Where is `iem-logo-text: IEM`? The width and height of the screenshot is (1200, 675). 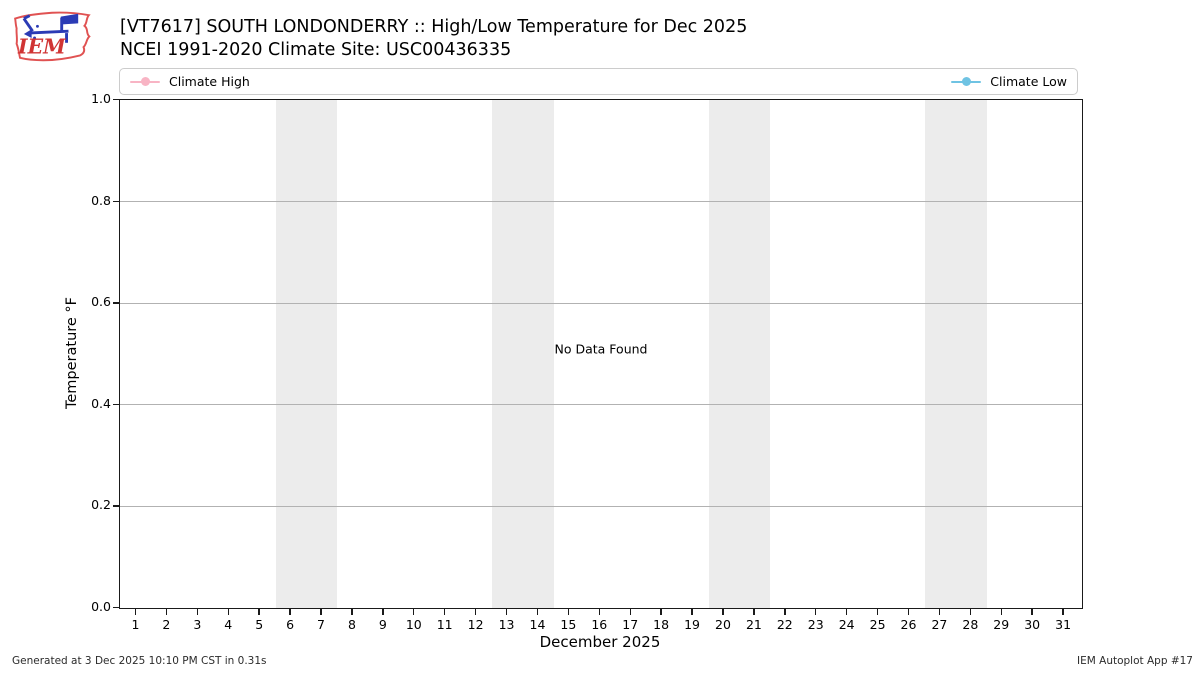 iem-logo-text: IEM is located at coordinates (42, 46).